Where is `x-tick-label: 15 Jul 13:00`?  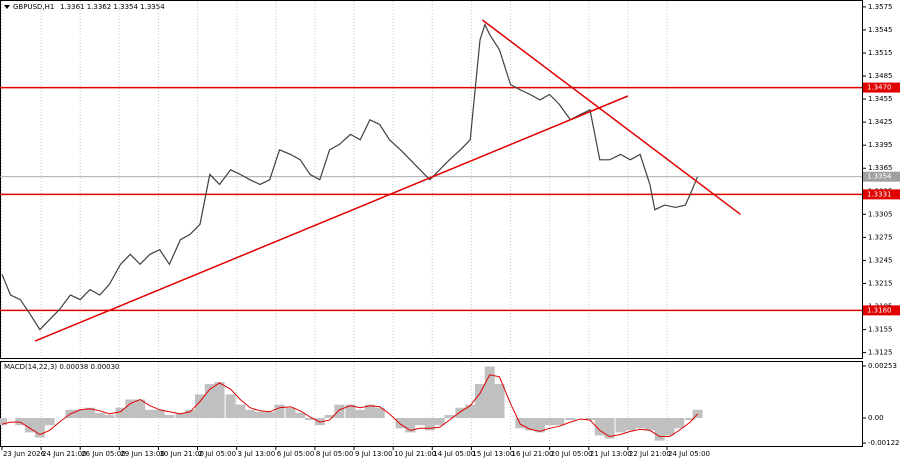 x-tick-label: 15 Jul 13:00 is located at coordinates (493, 454).